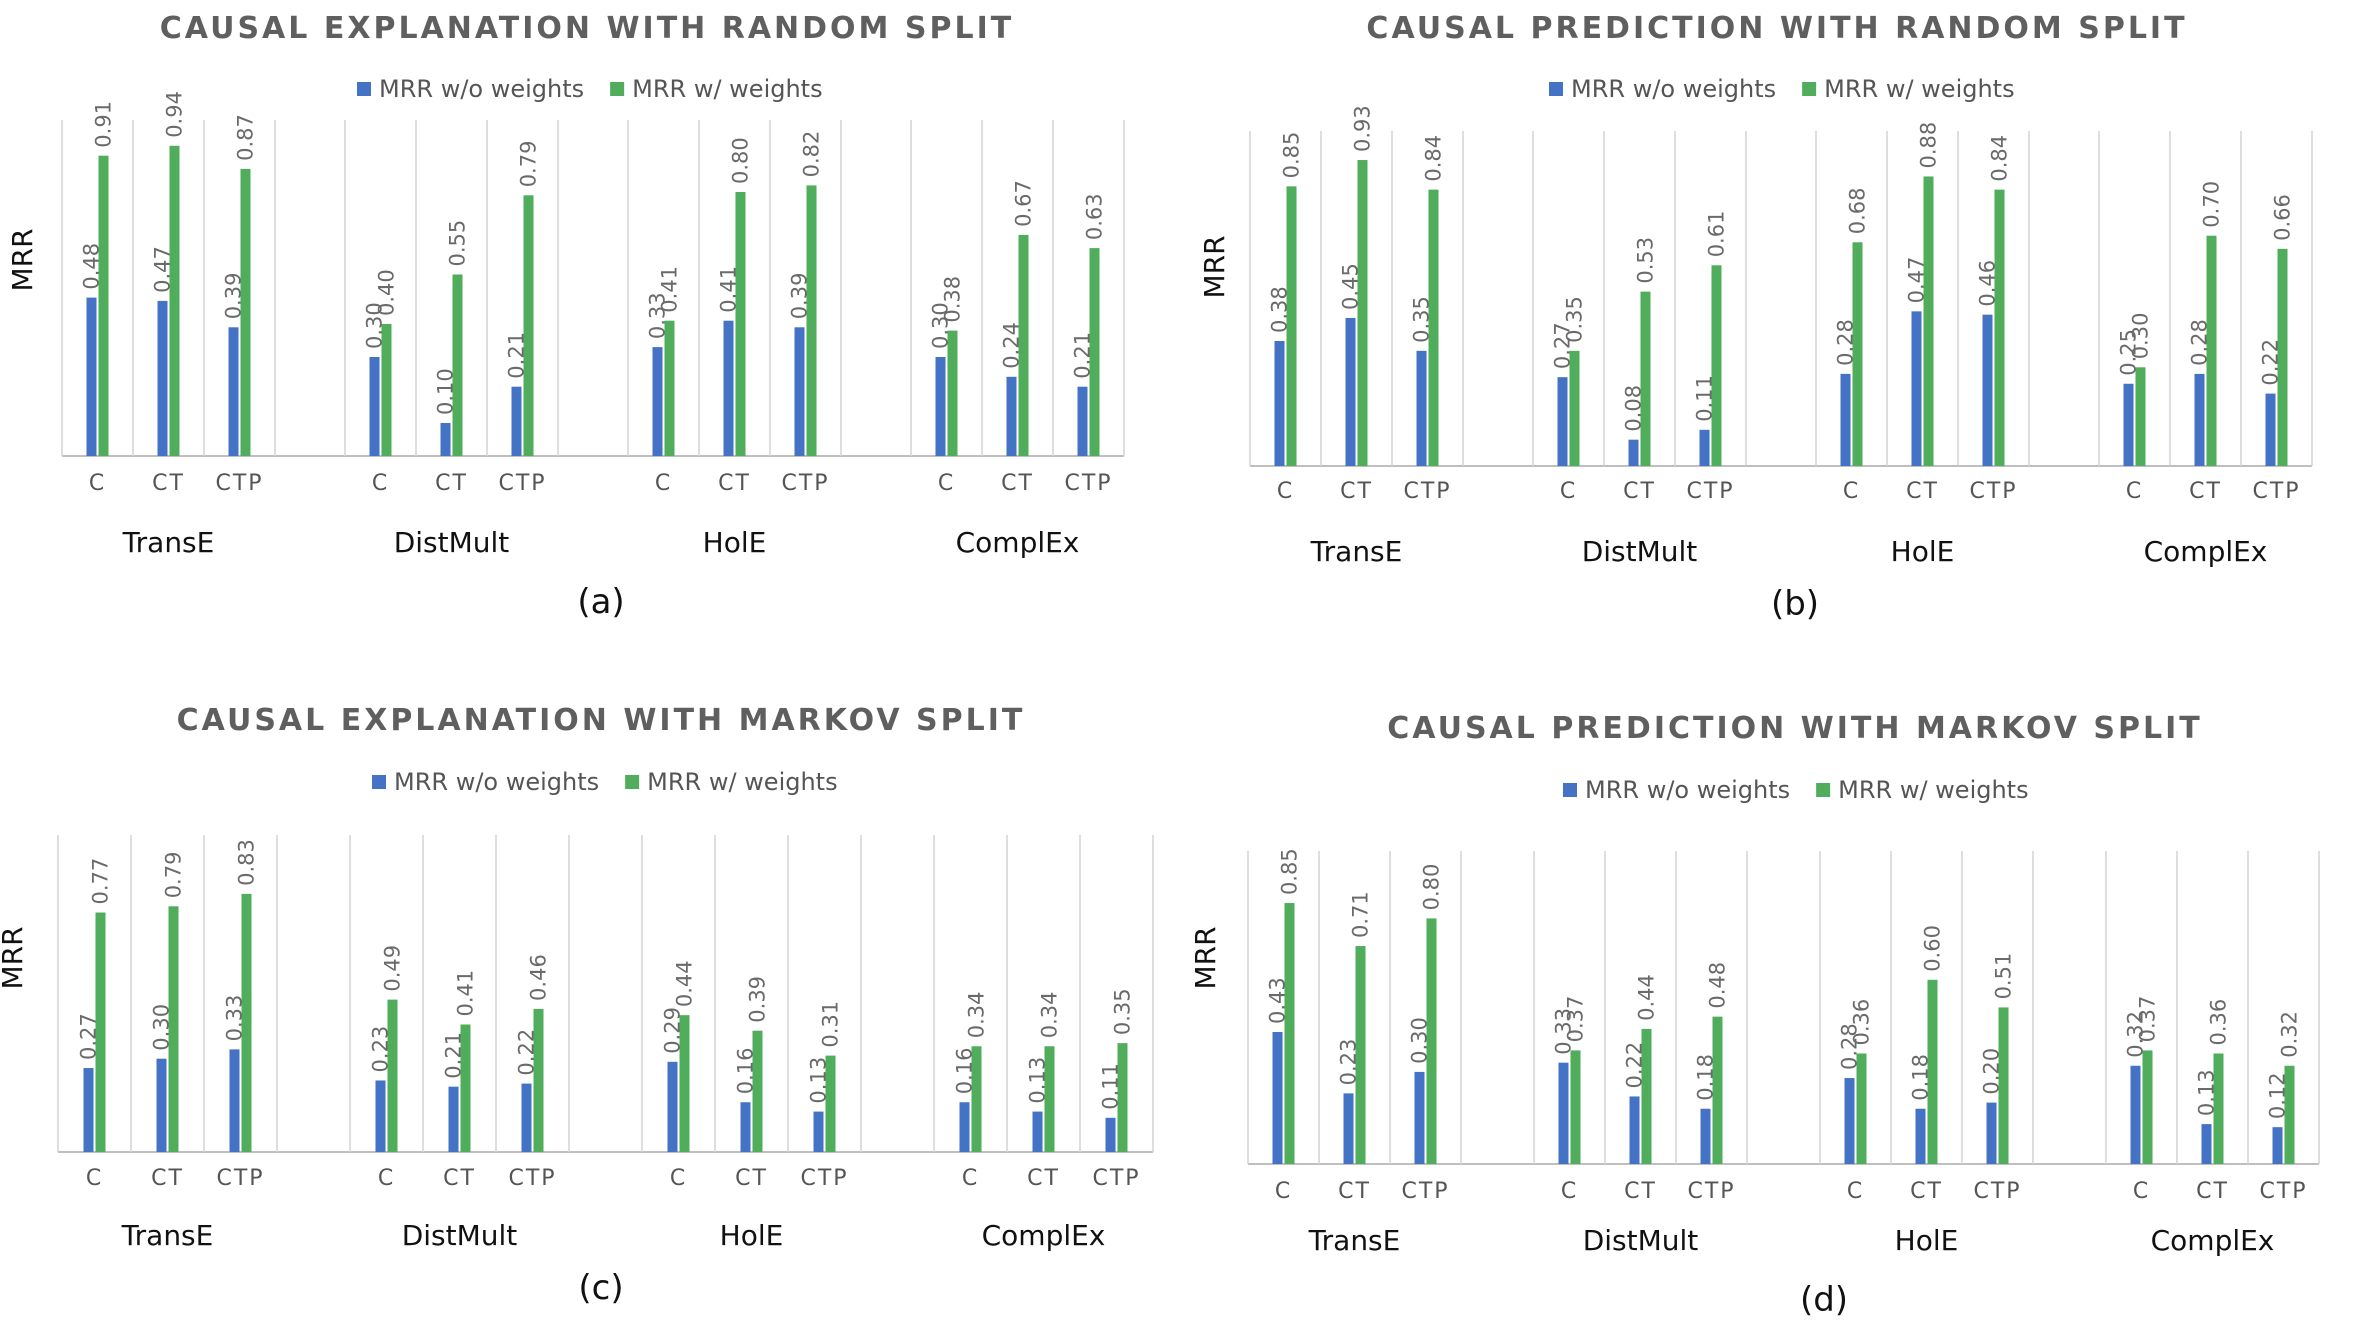  Describe the element at coordinates (1861, 1108) in the screenshot. I see `panel-4-bar-with-HolE-C` at that location.